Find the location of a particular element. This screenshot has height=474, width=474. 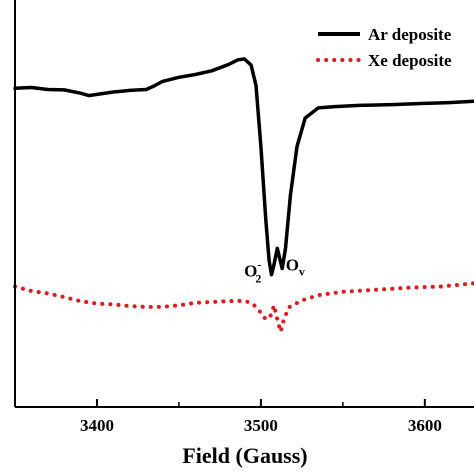

legend: Ar deposite Xe deposite is located at coordinates (384, 47).